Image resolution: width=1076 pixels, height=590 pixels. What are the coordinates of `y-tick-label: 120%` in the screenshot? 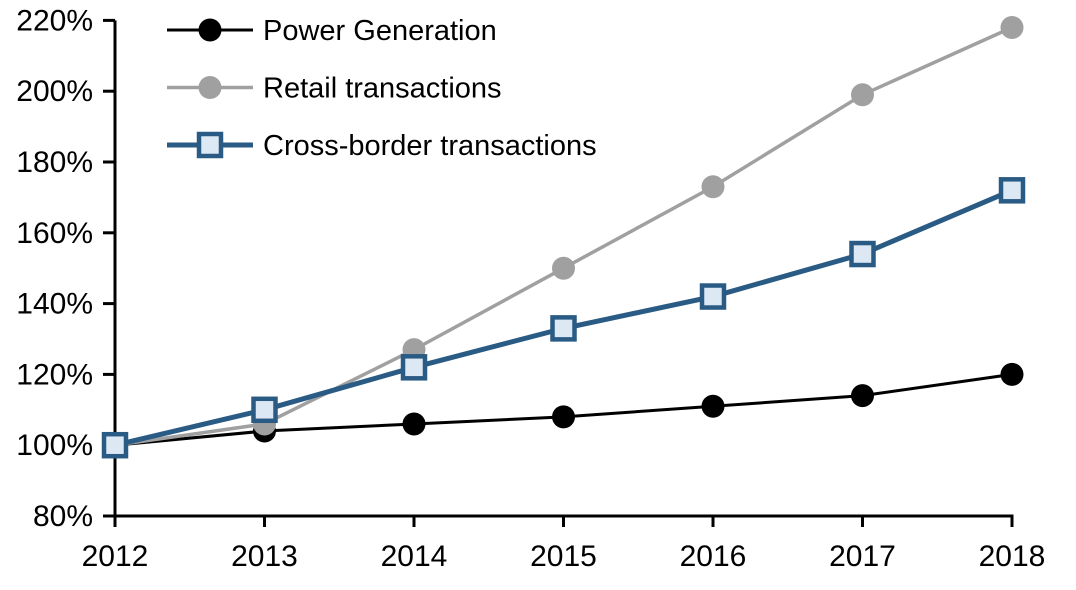 It's located at (54, 374).